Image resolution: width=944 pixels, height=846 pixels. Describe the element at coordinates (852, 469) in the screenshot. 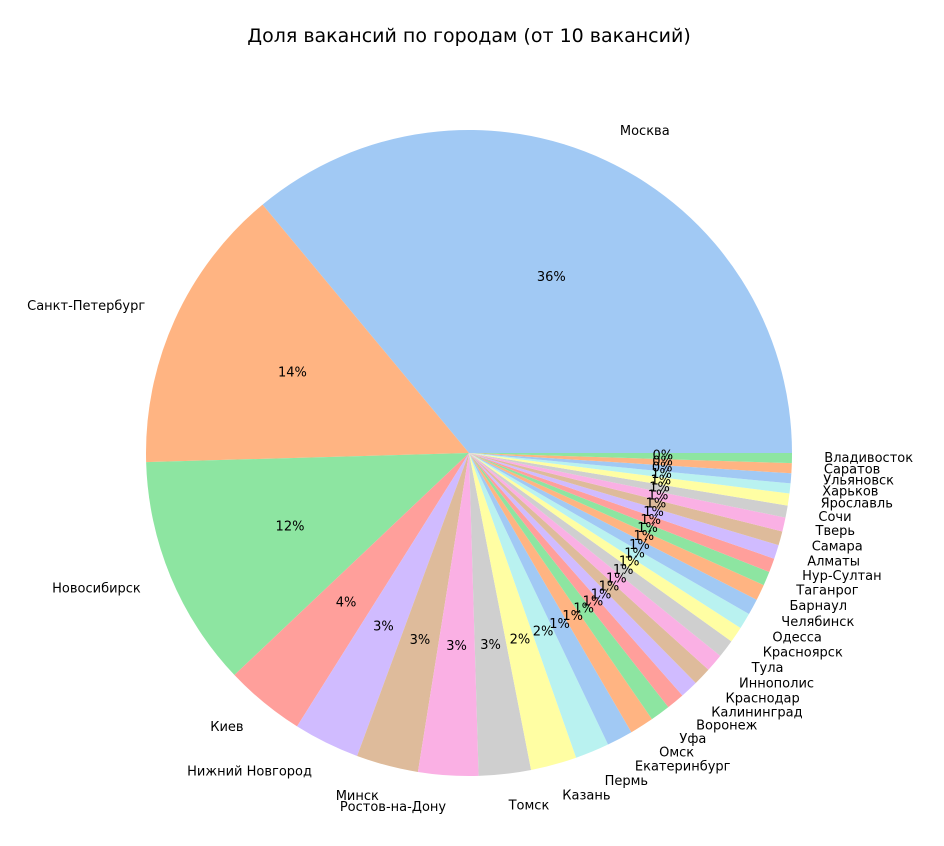

I see `slice-label: Саратов` at that location.